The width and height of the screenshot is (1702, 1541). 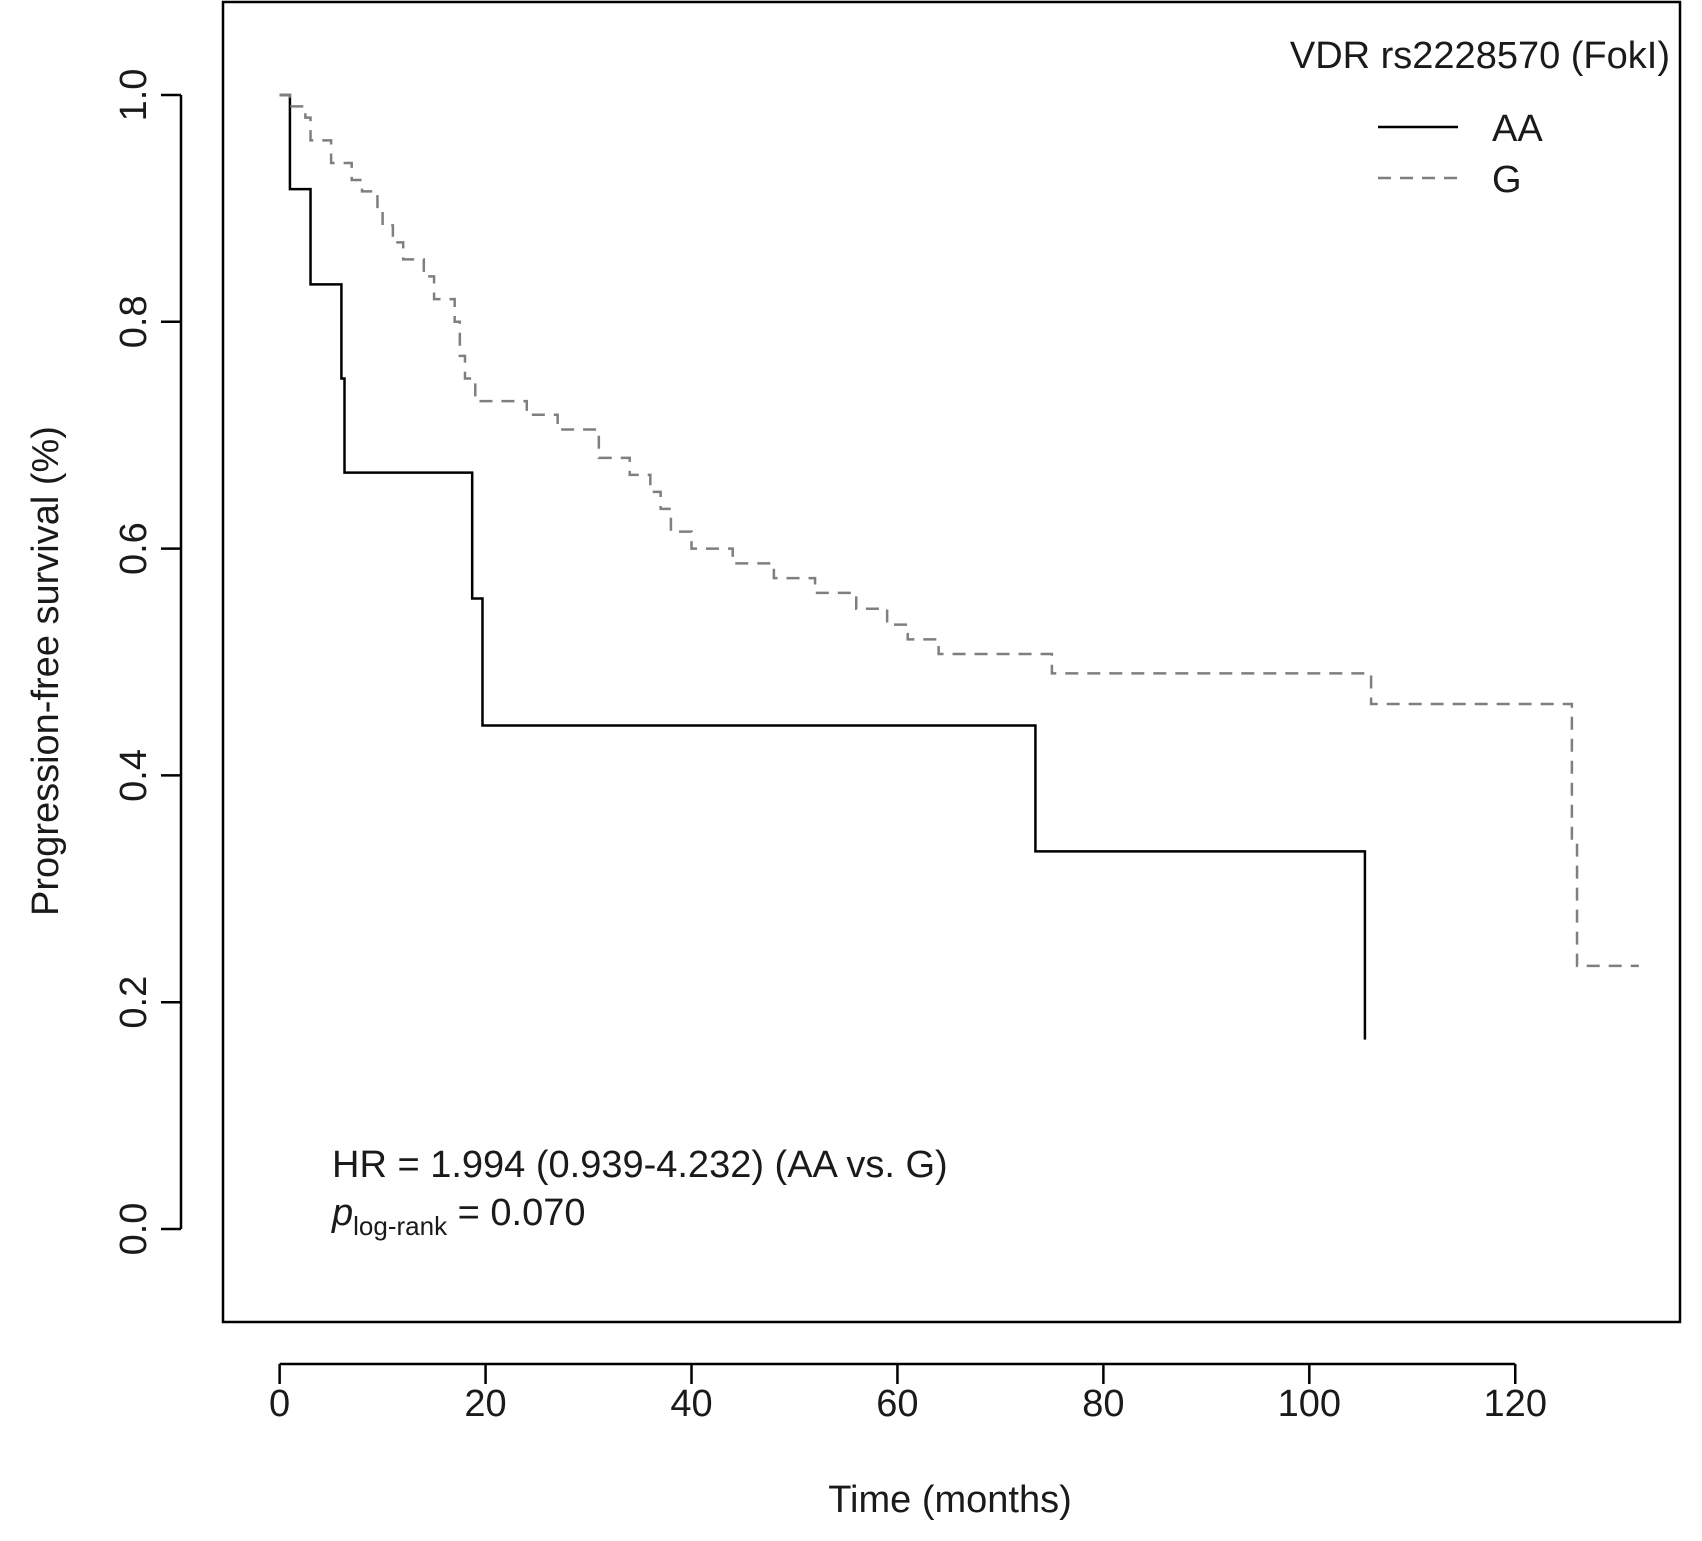 I want to click on x-tick-label: 80, so click(x=1103, y=1404).